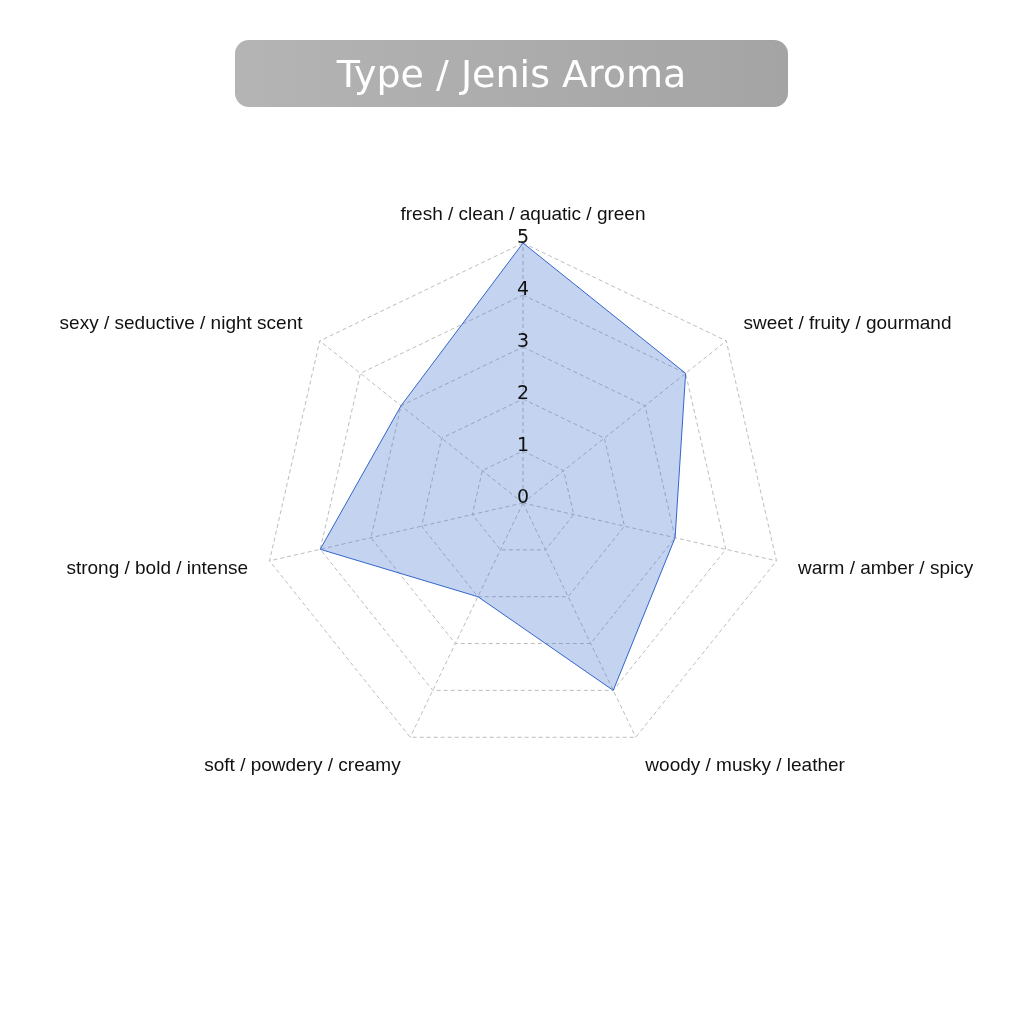  Describe the element at coordinates (885, 568) in the screenshot. I see `spoke-label: warm / amber / spicy` at that location.